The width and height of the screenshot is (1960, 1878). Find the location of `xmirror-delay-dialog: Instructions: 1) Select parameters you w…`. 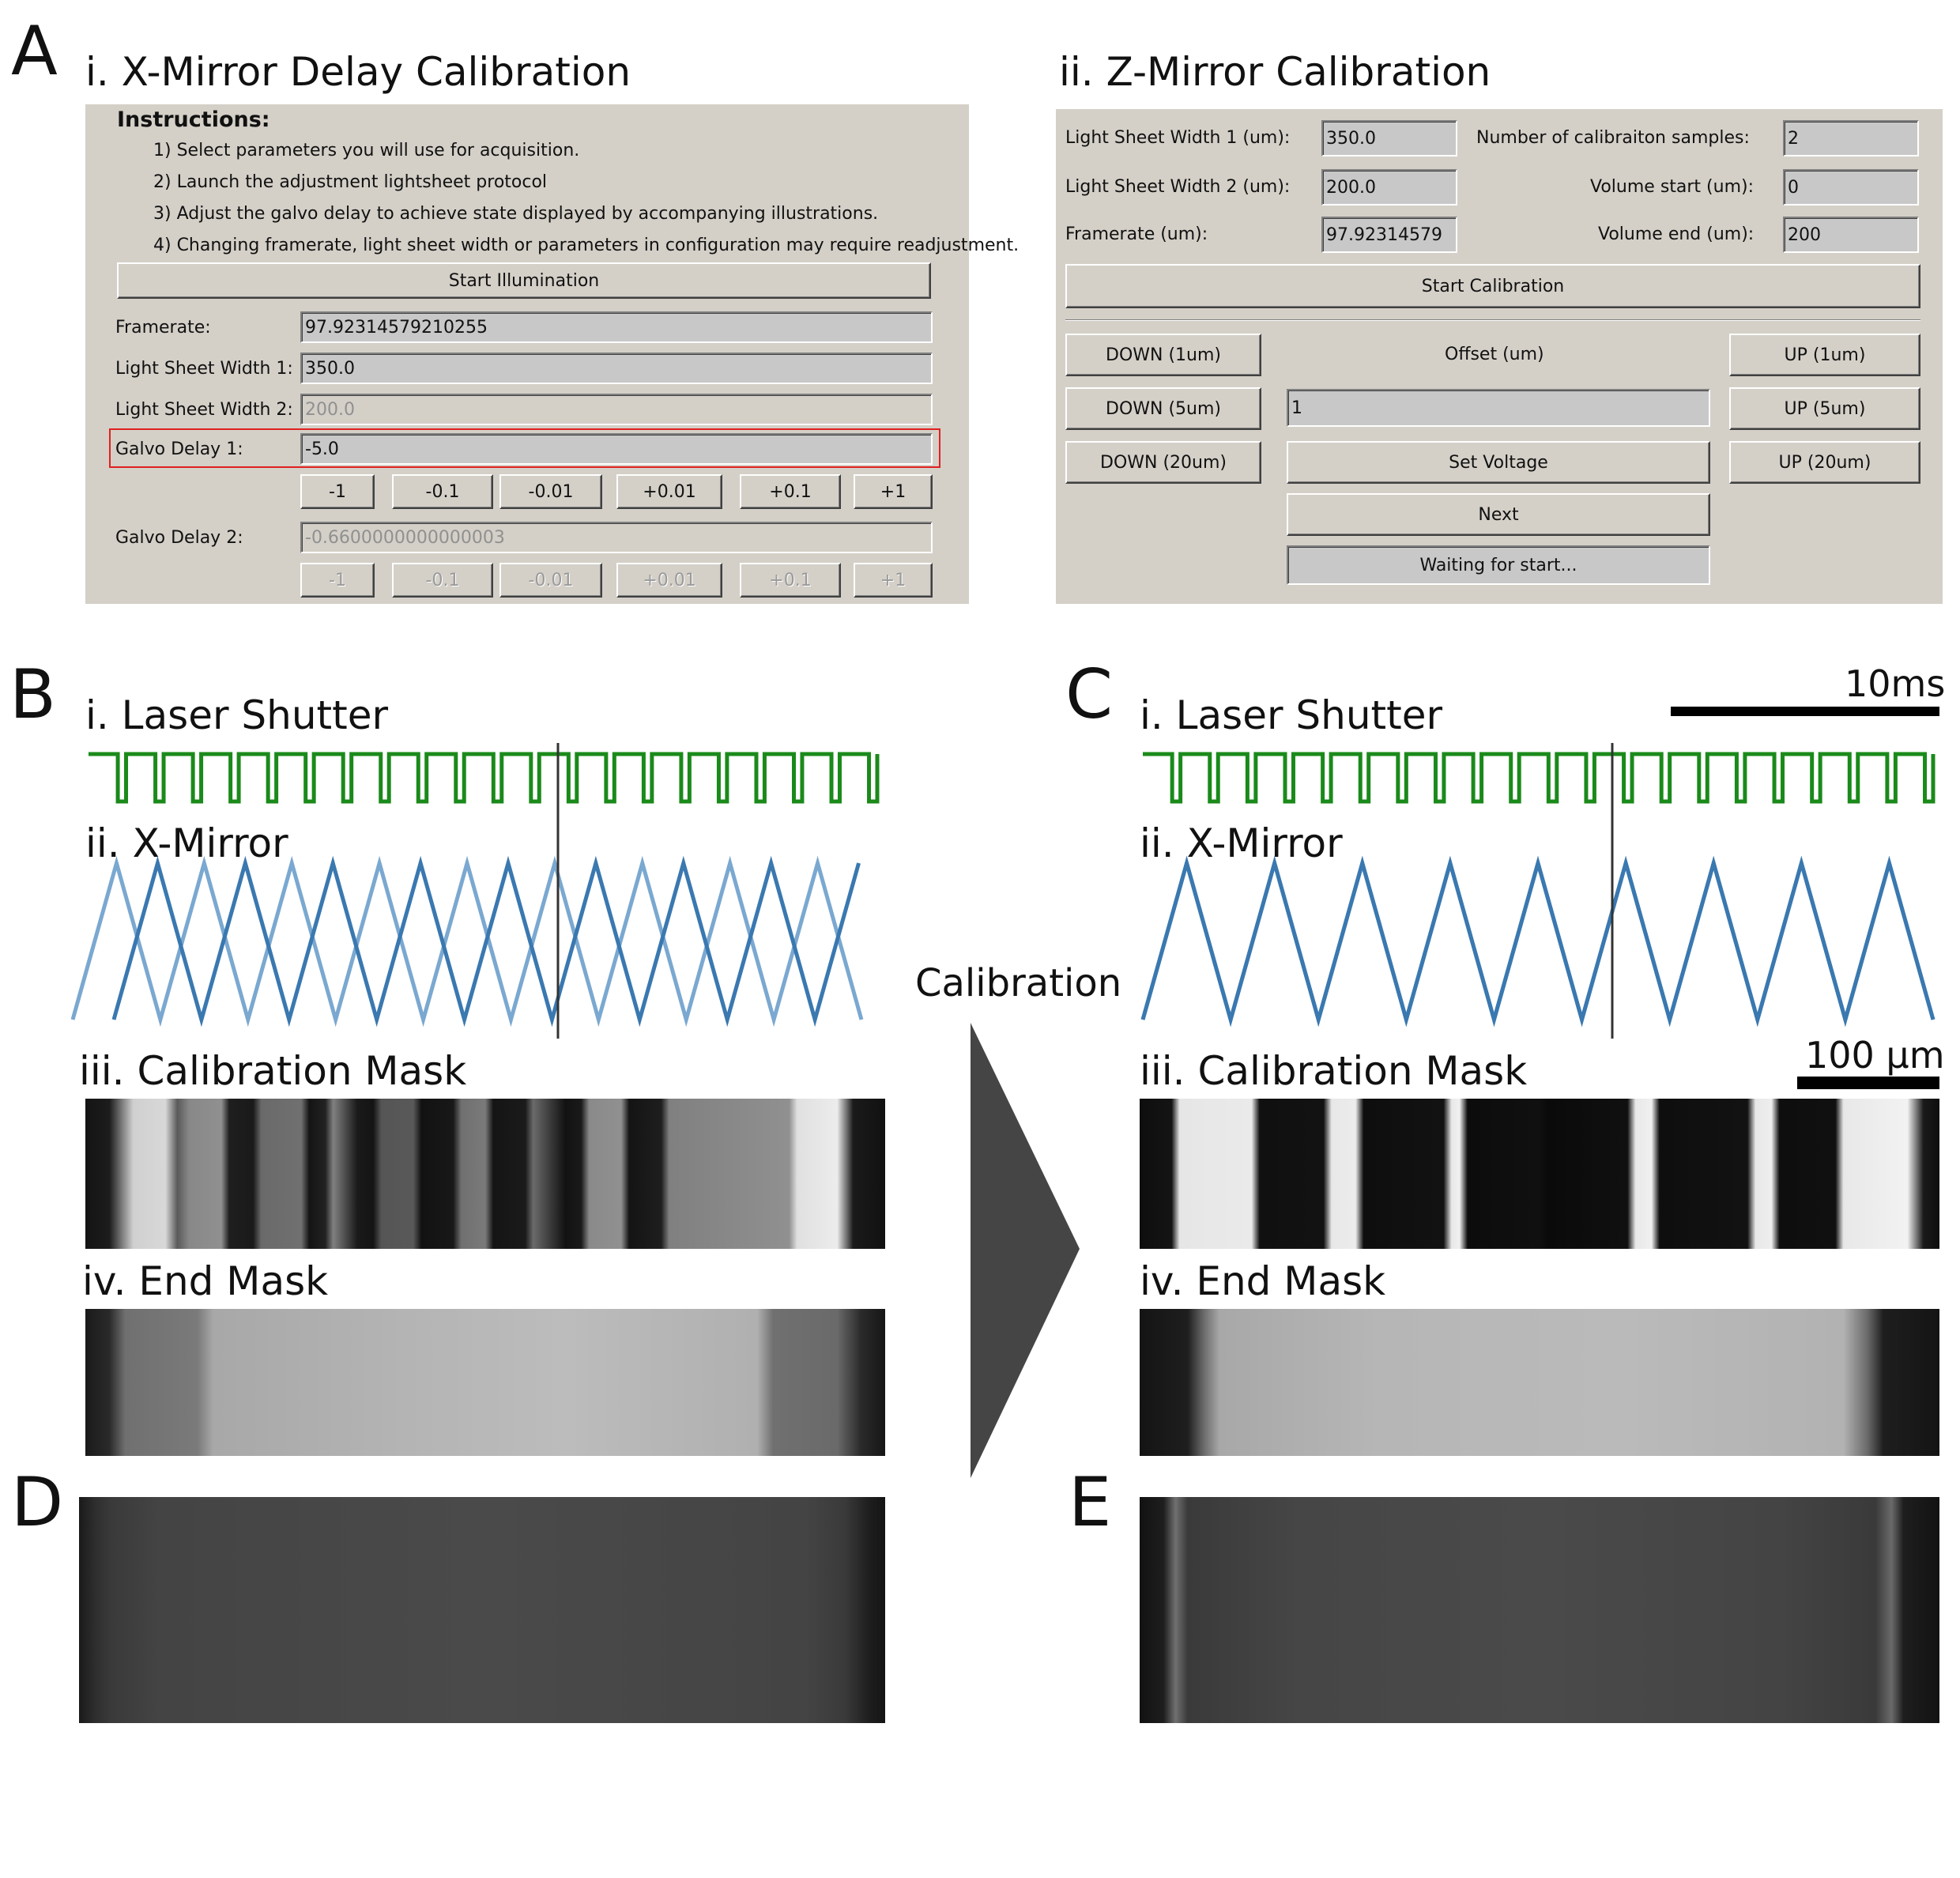

xmirror-delay-dialog: Instructions: 1) Select parameters you w… is located at coordinates (552, 354).